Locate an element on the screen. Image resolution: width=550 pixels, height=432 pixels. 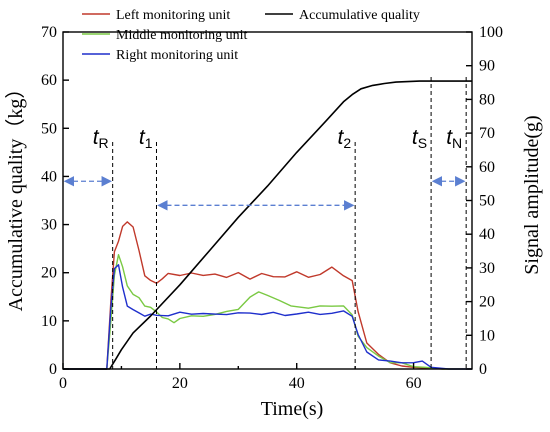
y-left-tick-label: 40 is located at coordinates (49, 176).